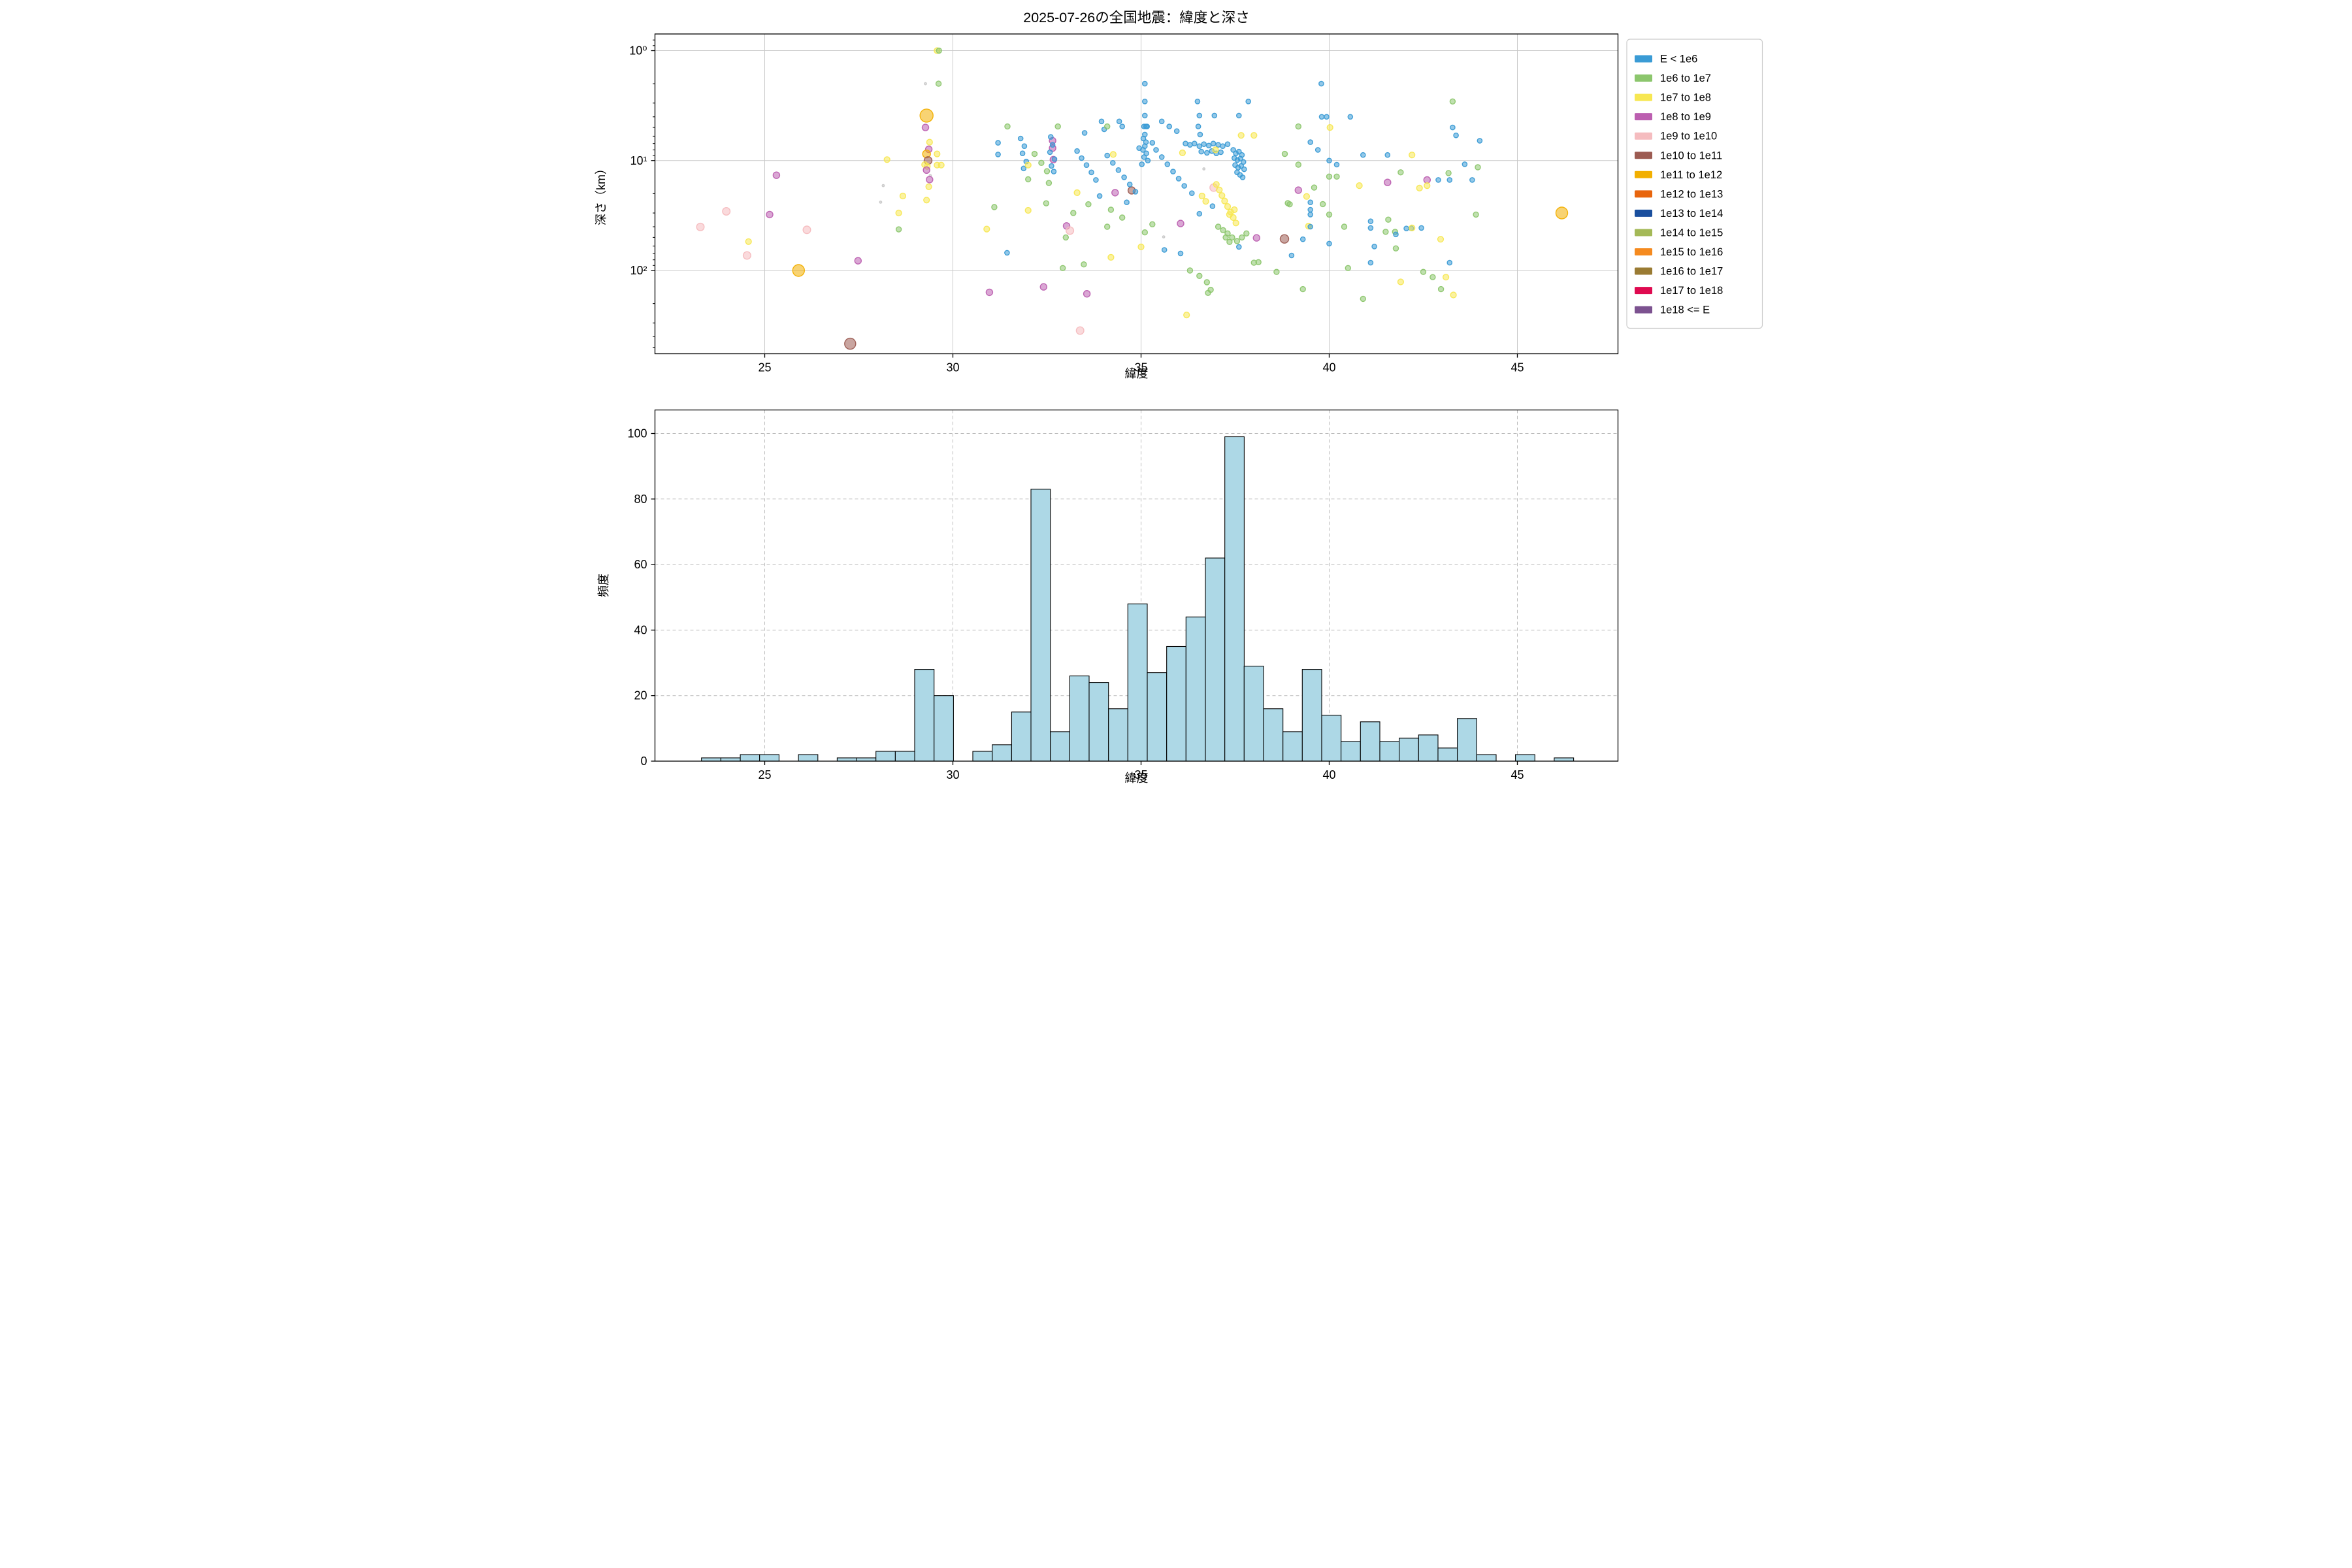  I want to click on legend-item: 1e13 to 1e14, so click(1679, 214).